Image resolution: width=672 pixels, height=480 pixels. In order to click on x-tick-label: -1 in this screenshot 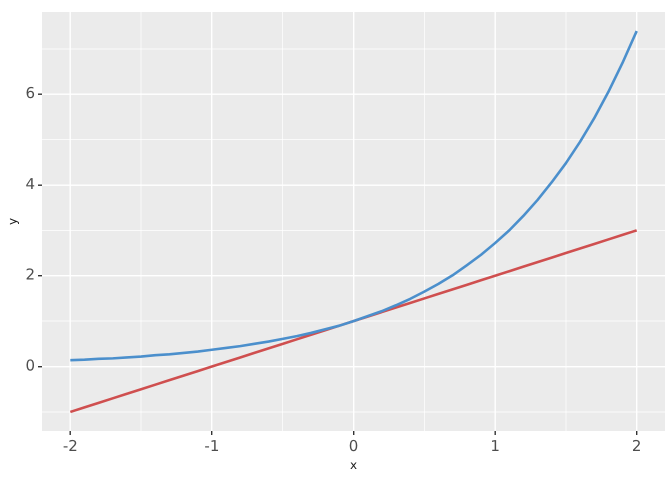, I will do `click(212, 445)`.